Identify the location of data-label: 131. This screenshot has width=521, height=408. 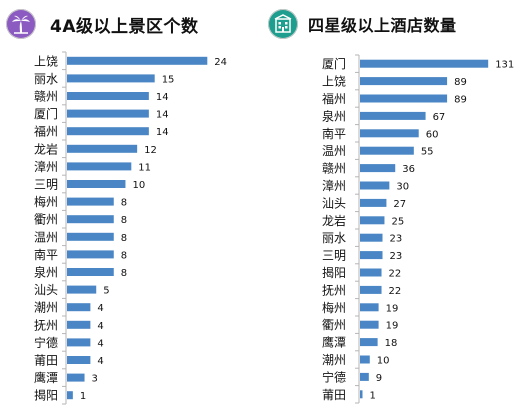
(504, 65).